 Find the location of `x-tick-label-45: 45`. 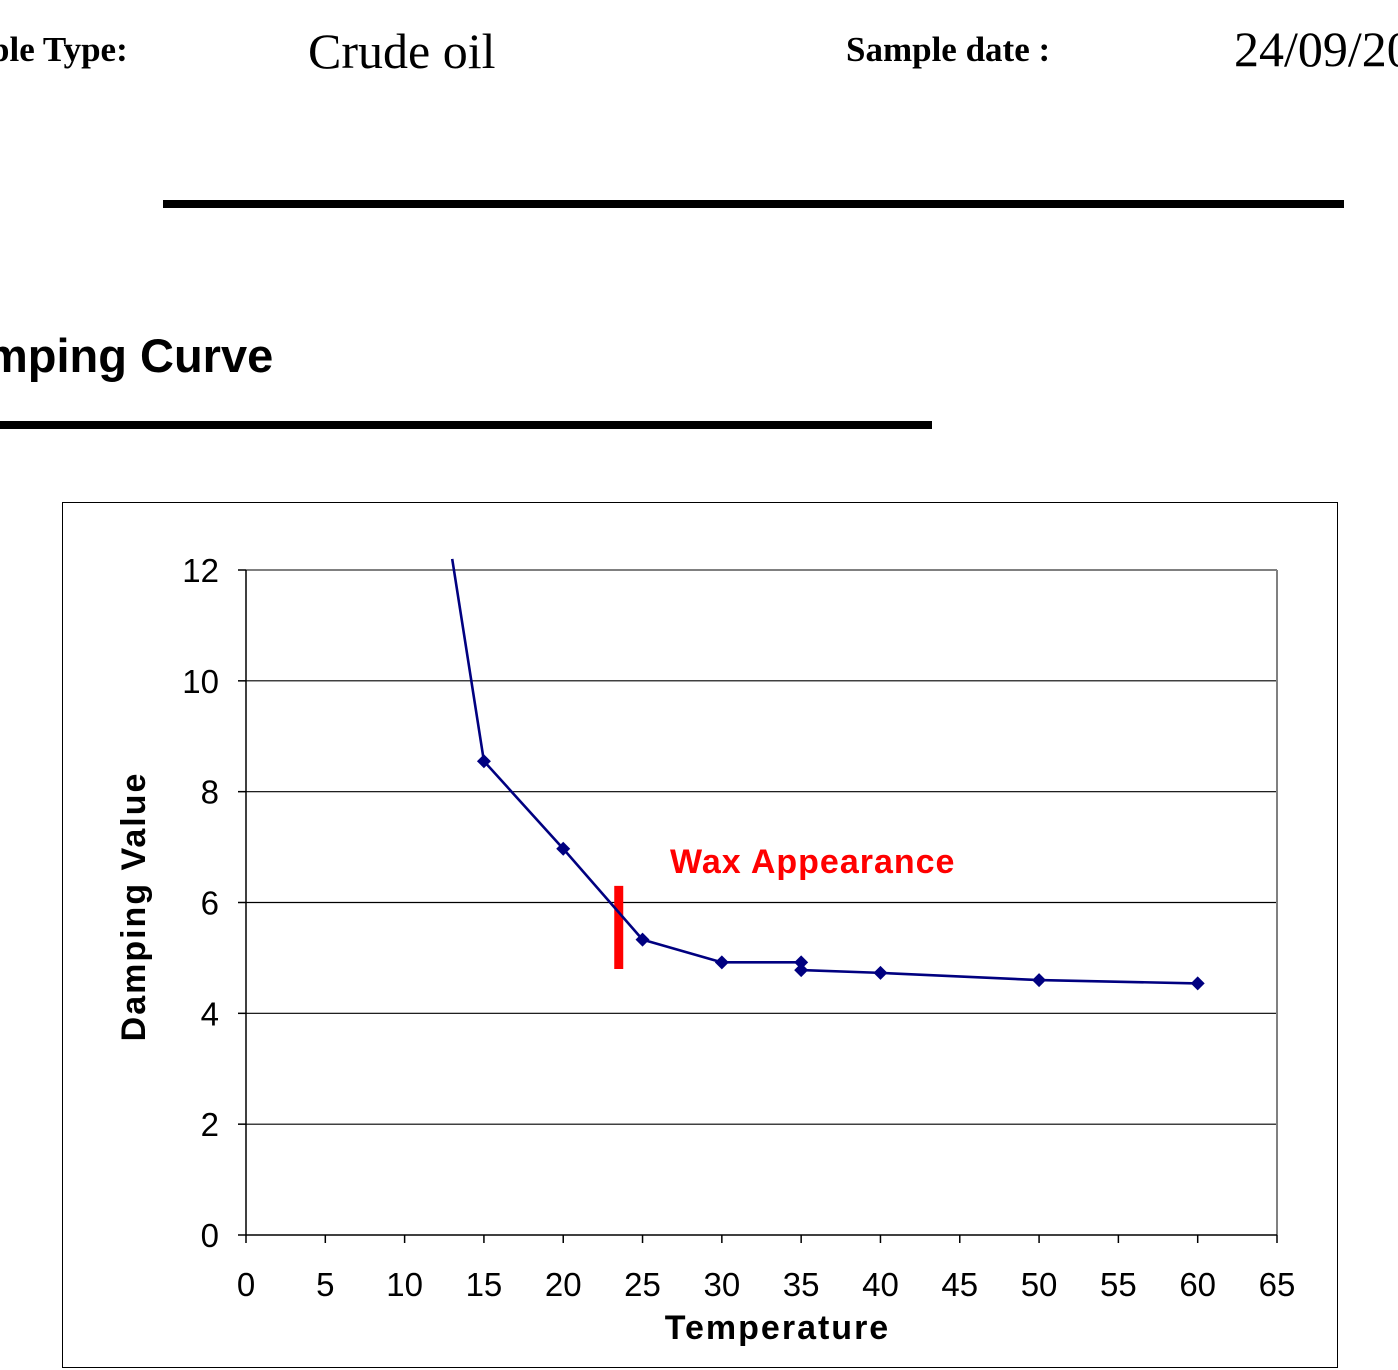

x-tick-label-45: 45 is located at coordinates (959, 1284).